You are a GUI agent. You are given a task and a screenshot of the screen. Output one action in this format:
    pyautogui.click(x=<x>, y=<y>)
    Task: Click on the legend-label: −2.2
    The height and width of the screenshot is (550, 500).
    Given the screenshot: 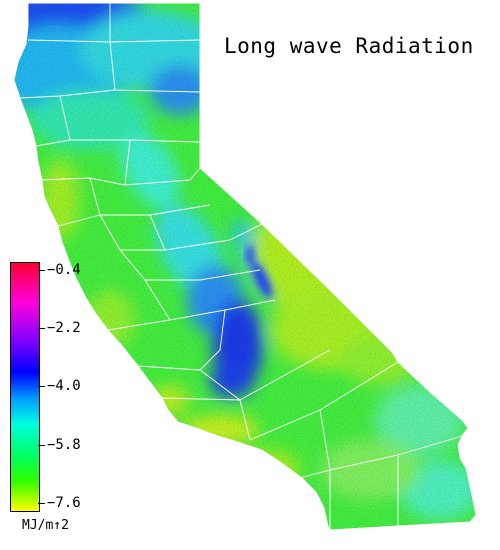 What is the action you would take?
    pyautogui.click(x=64, y=328)
    